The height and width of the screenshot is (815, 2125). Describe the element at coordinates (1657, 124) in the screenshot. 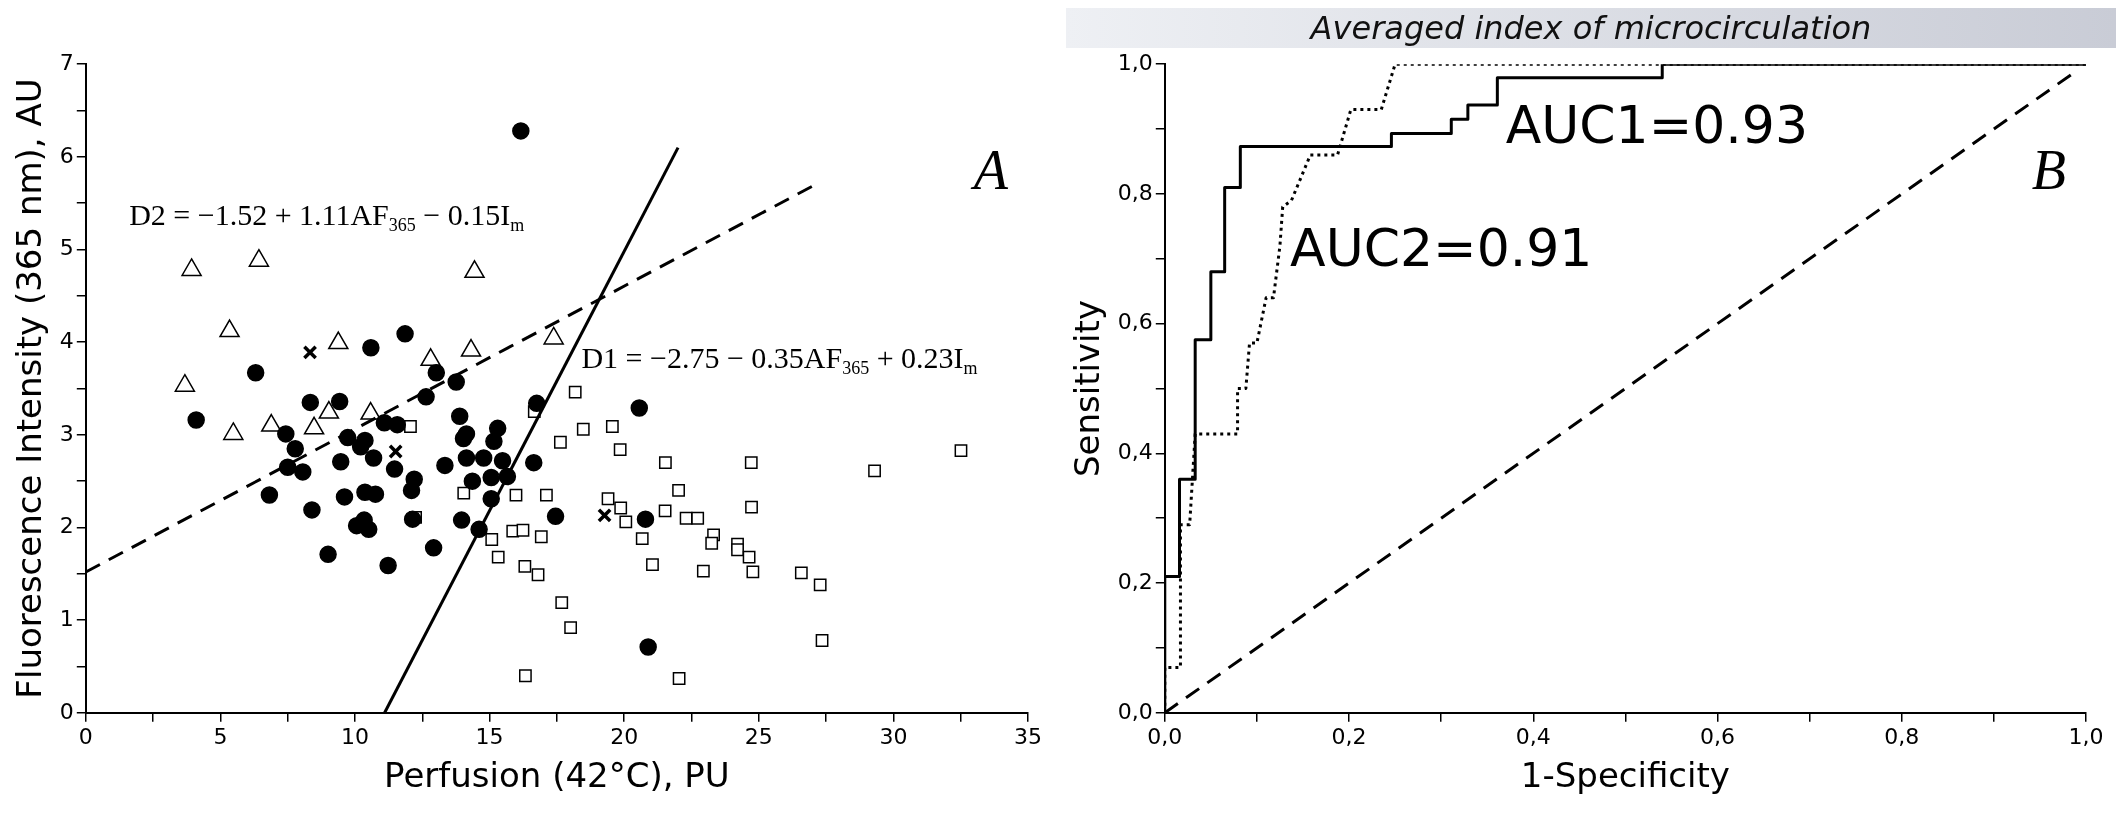

I see `annotation: AUC1=0.93` at that location.